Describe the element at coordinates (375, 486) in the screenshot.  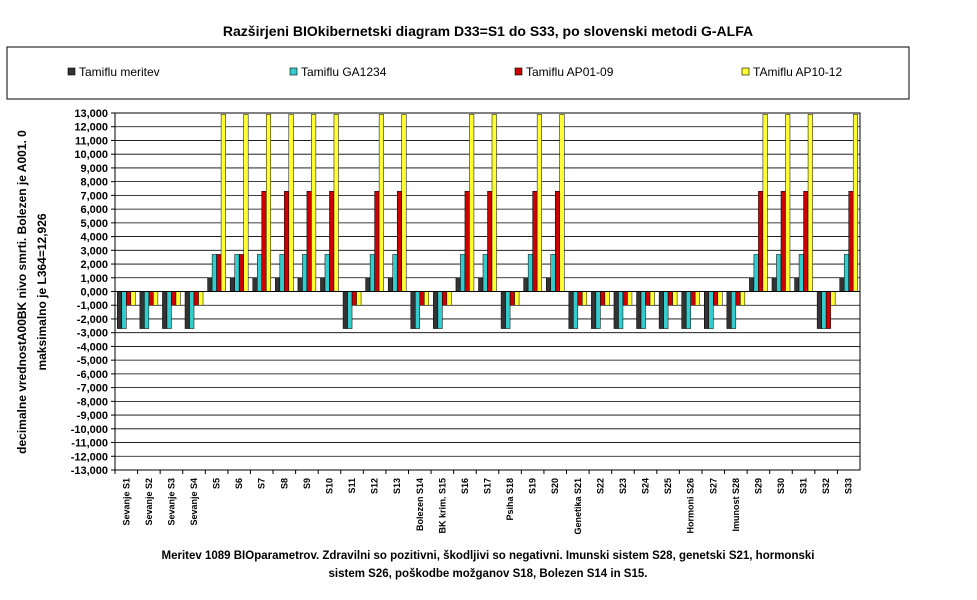
I see `x-tick-label: S12` at that location.